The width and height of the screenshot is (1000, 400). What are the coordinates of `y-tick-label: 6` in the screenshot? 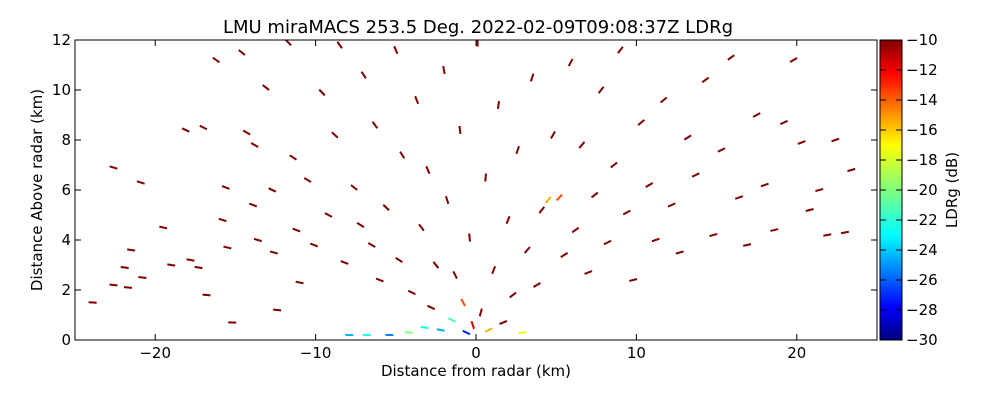 It's located at (66, 190).